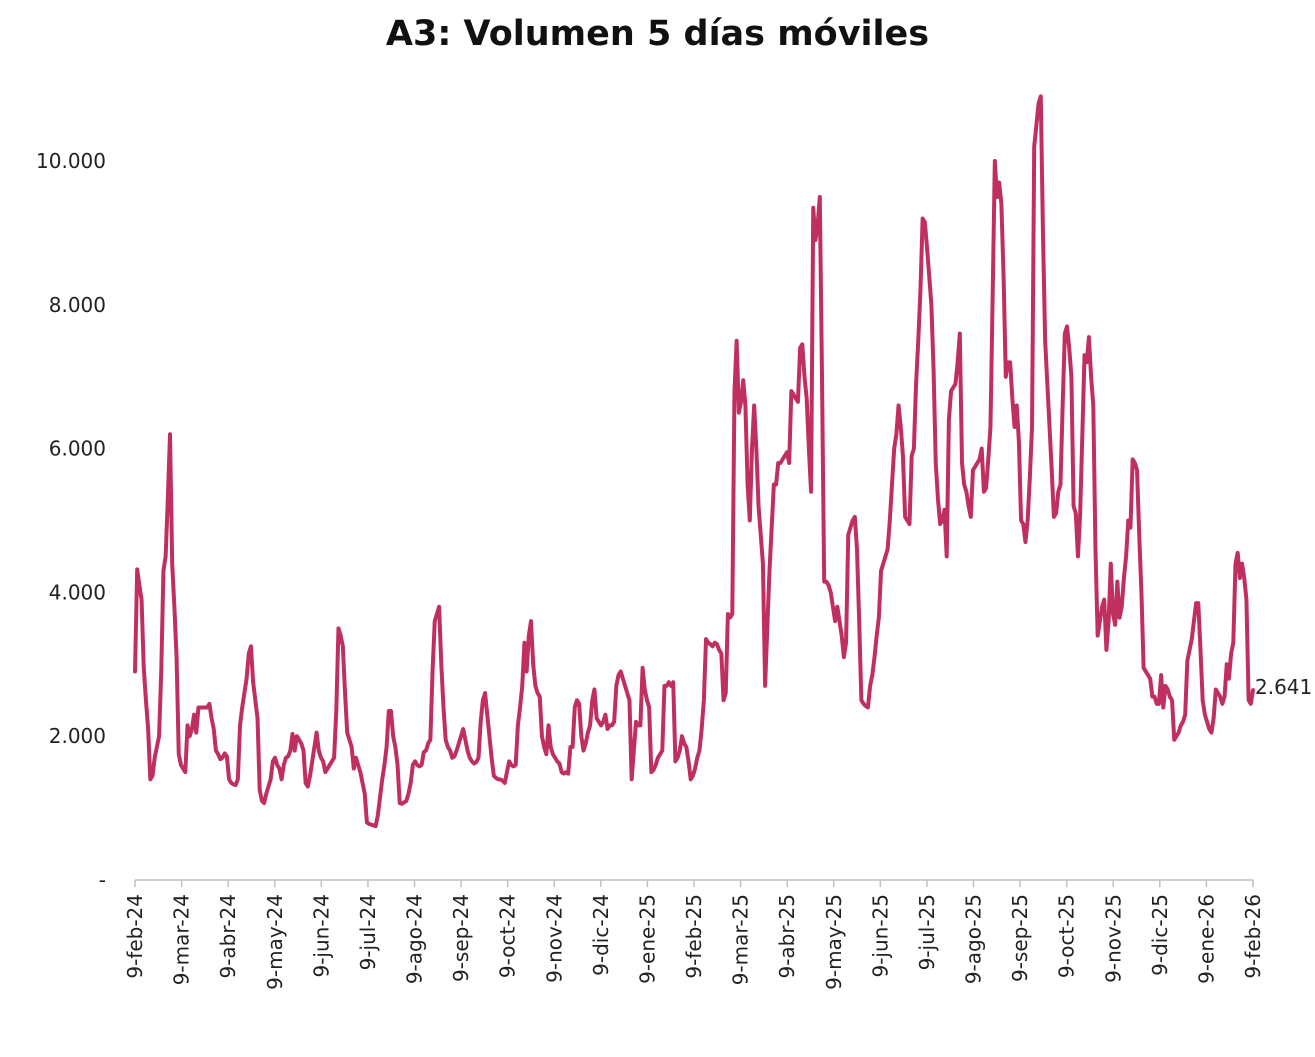 This screenshot has width=1315, height=1057. I want to click on x-tick-label: 9-ago-25, so click(974, 939).